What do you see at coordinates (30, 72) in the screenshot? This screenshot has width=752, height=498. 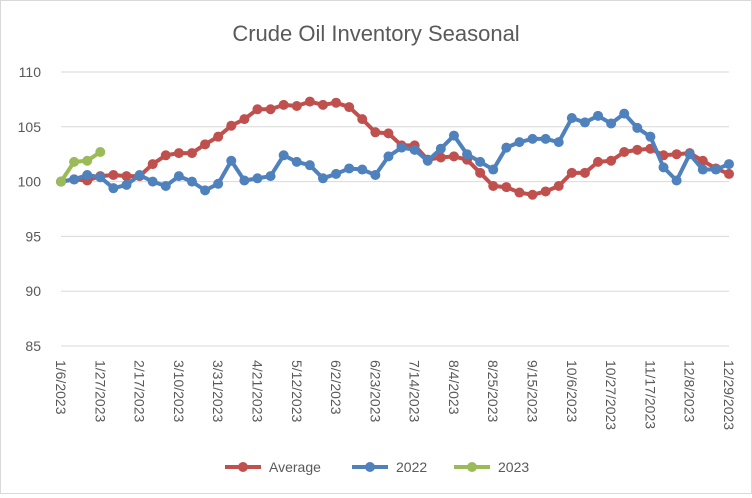 I see `y-tick-label: 110` at bounding box center [30, 72].